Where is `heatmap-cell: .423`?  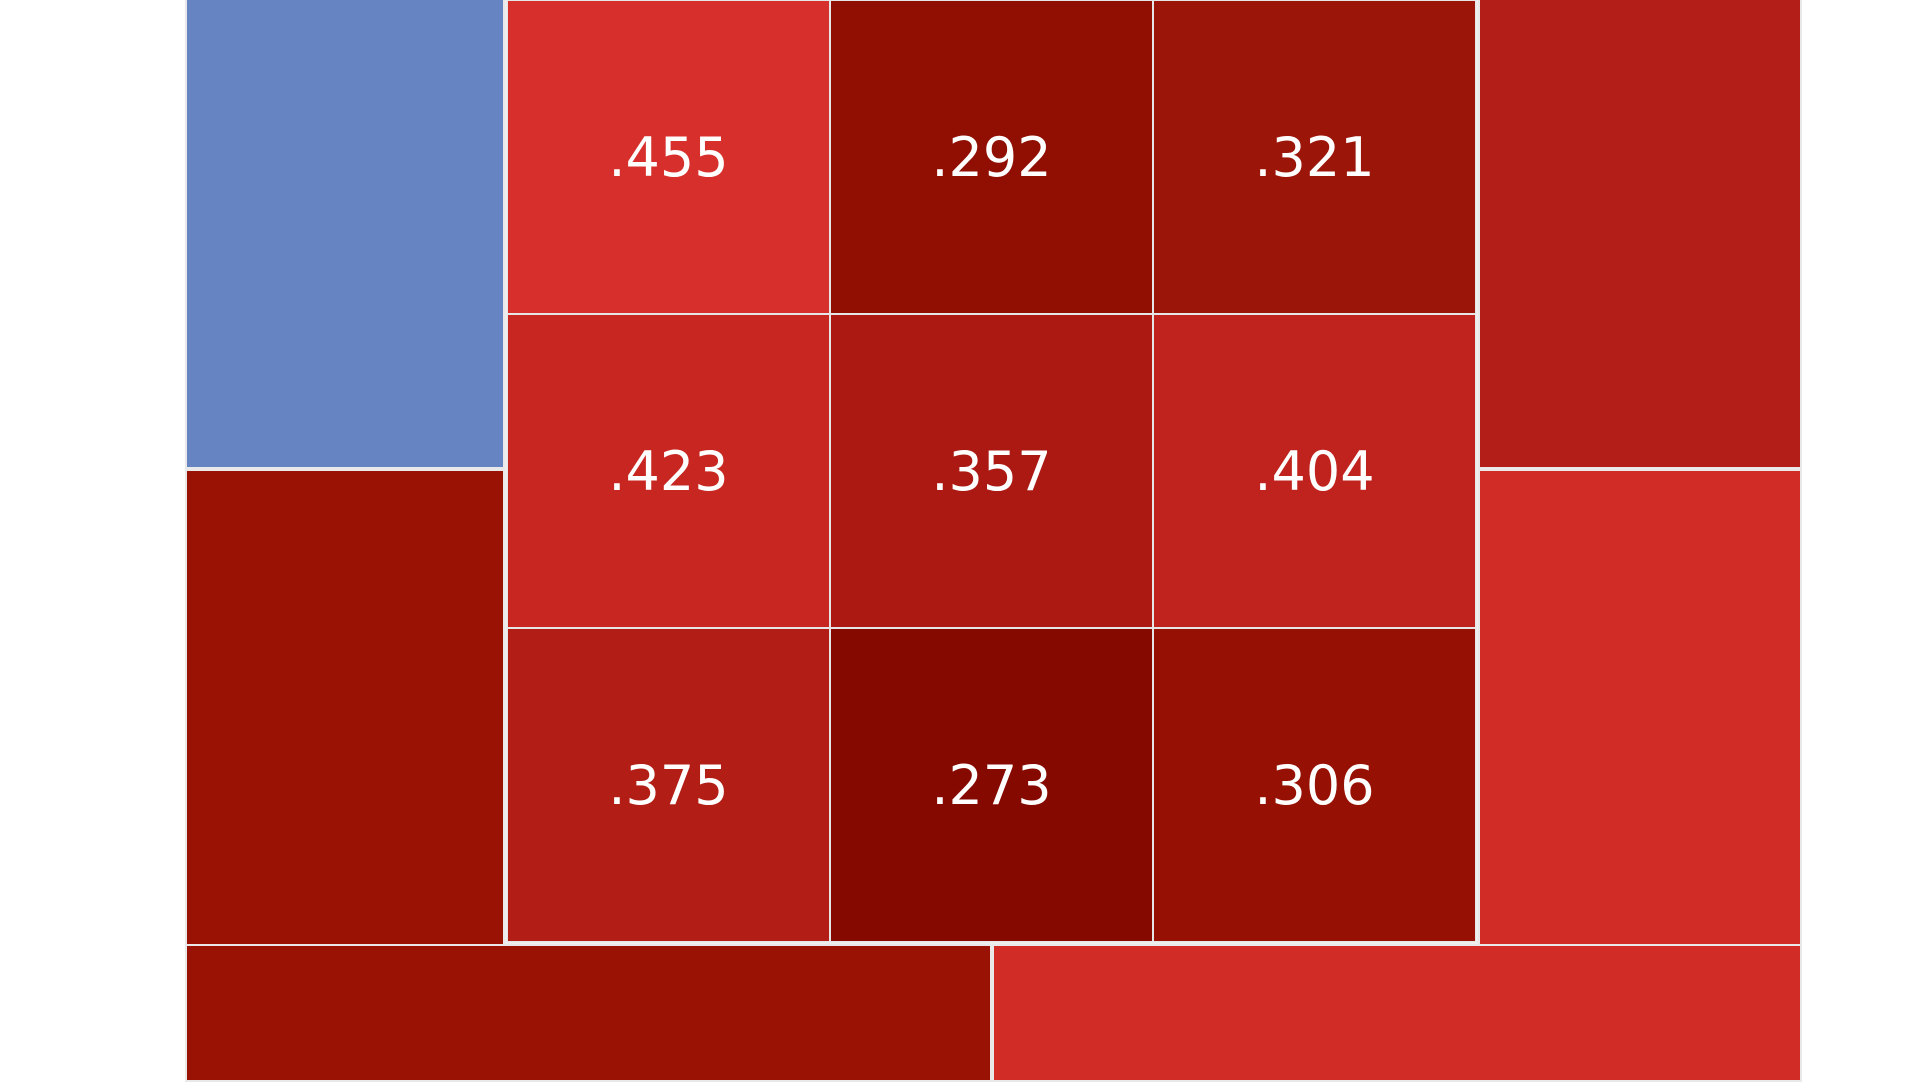 heatmap-cell: .423 is located at coordinates (668, 471).